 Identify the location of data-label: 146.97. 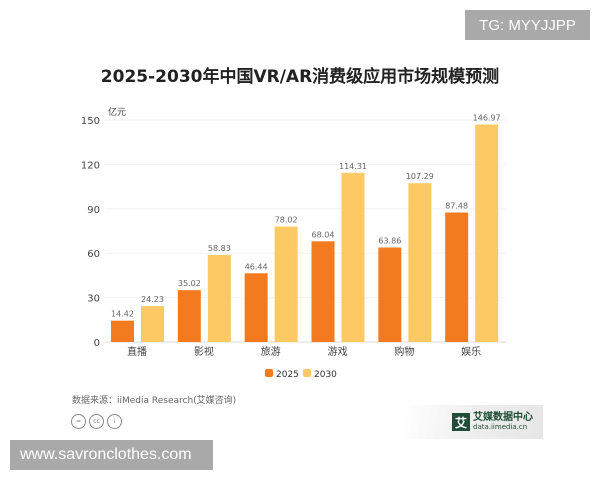
(487, 117).